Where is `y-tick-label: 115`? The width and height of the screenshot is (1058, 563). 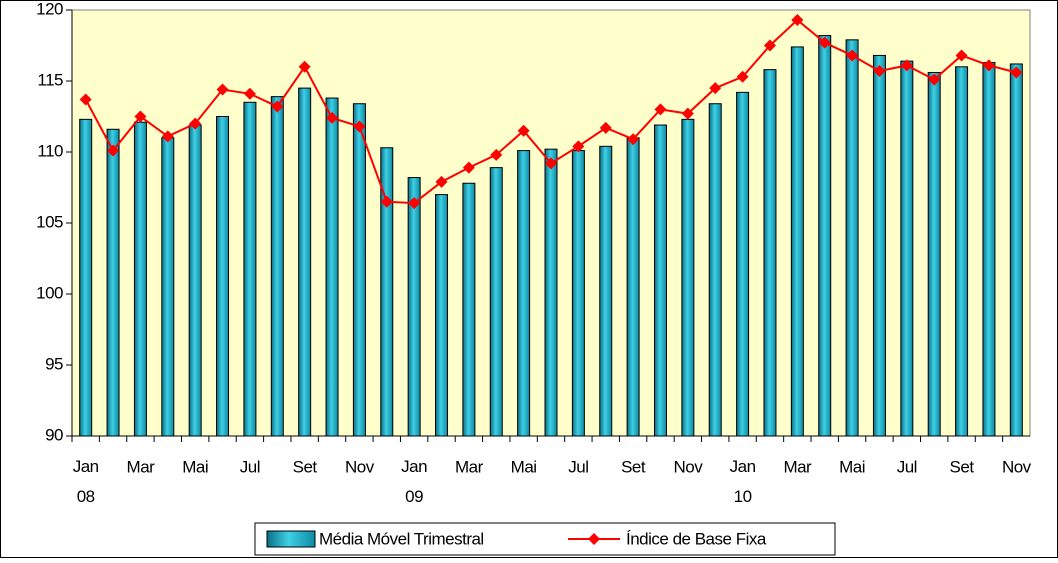
y-tick-label: 115 is located at coordinates (50, 79).